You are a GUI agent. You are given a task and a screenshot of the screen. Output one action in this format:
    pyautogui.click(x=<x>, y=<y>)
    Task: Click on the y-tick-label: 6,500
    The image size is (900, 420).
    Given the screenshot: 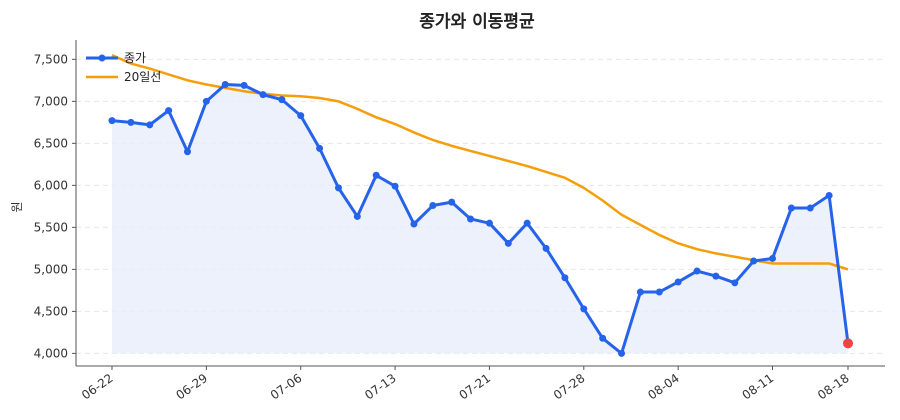 What is the action you would take?
    pyautogui.click(x=51, y=143)
    